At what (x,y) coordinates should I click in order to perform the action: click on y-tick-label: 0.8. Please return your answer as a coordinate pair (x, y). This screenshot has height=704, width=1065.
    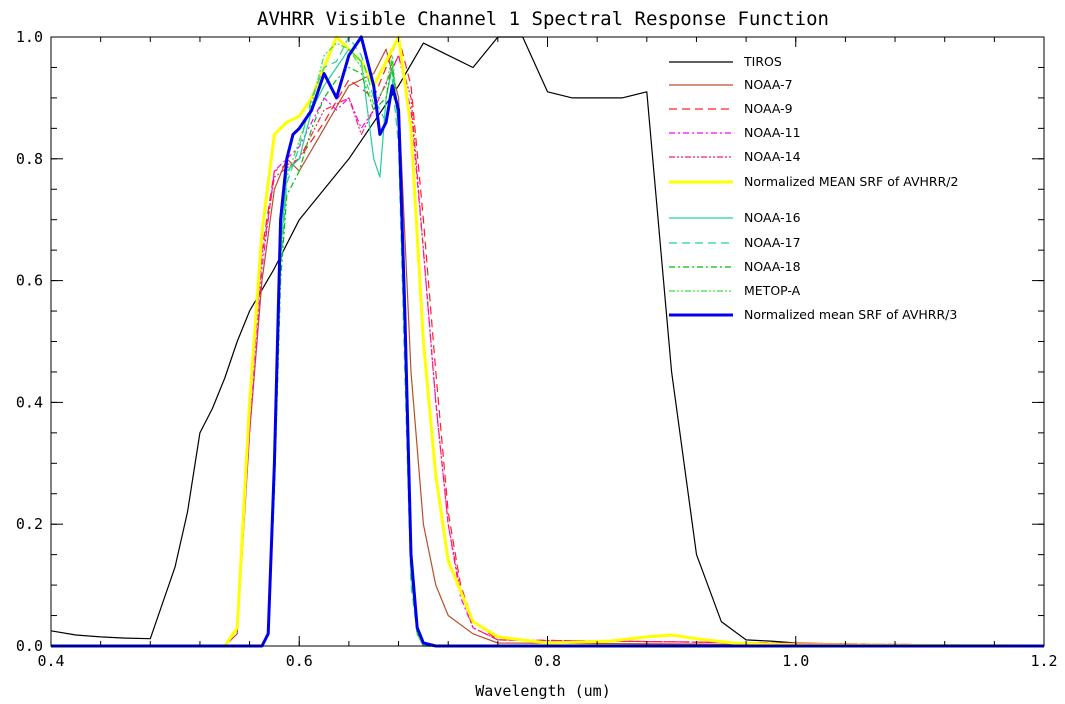
    Looking at the image, I should click on (29, 159).